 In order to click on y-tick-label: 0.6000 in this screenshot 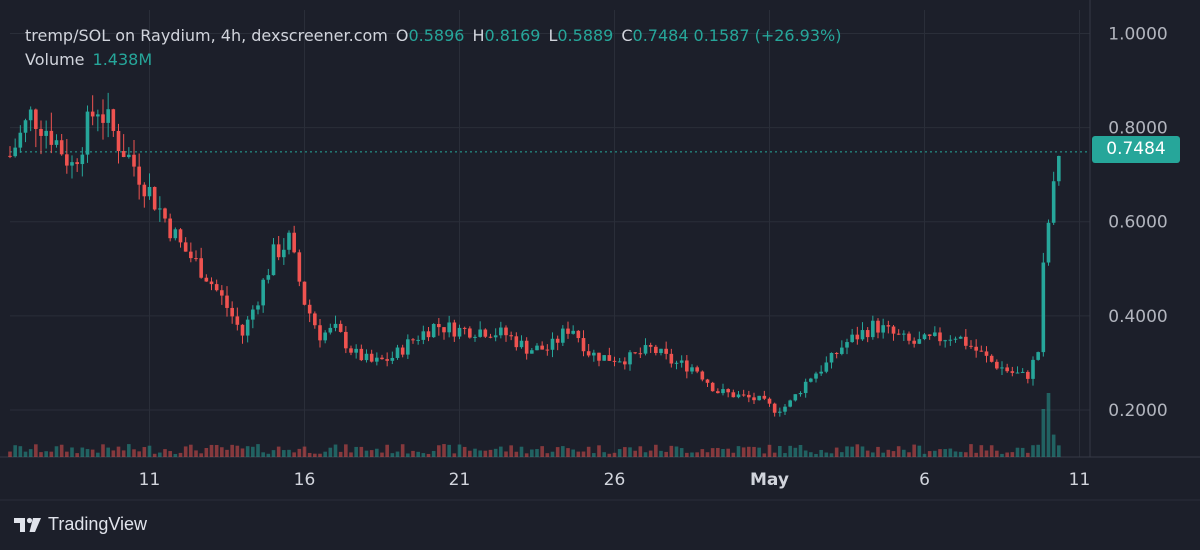, I will do `click(1137, 223)`.